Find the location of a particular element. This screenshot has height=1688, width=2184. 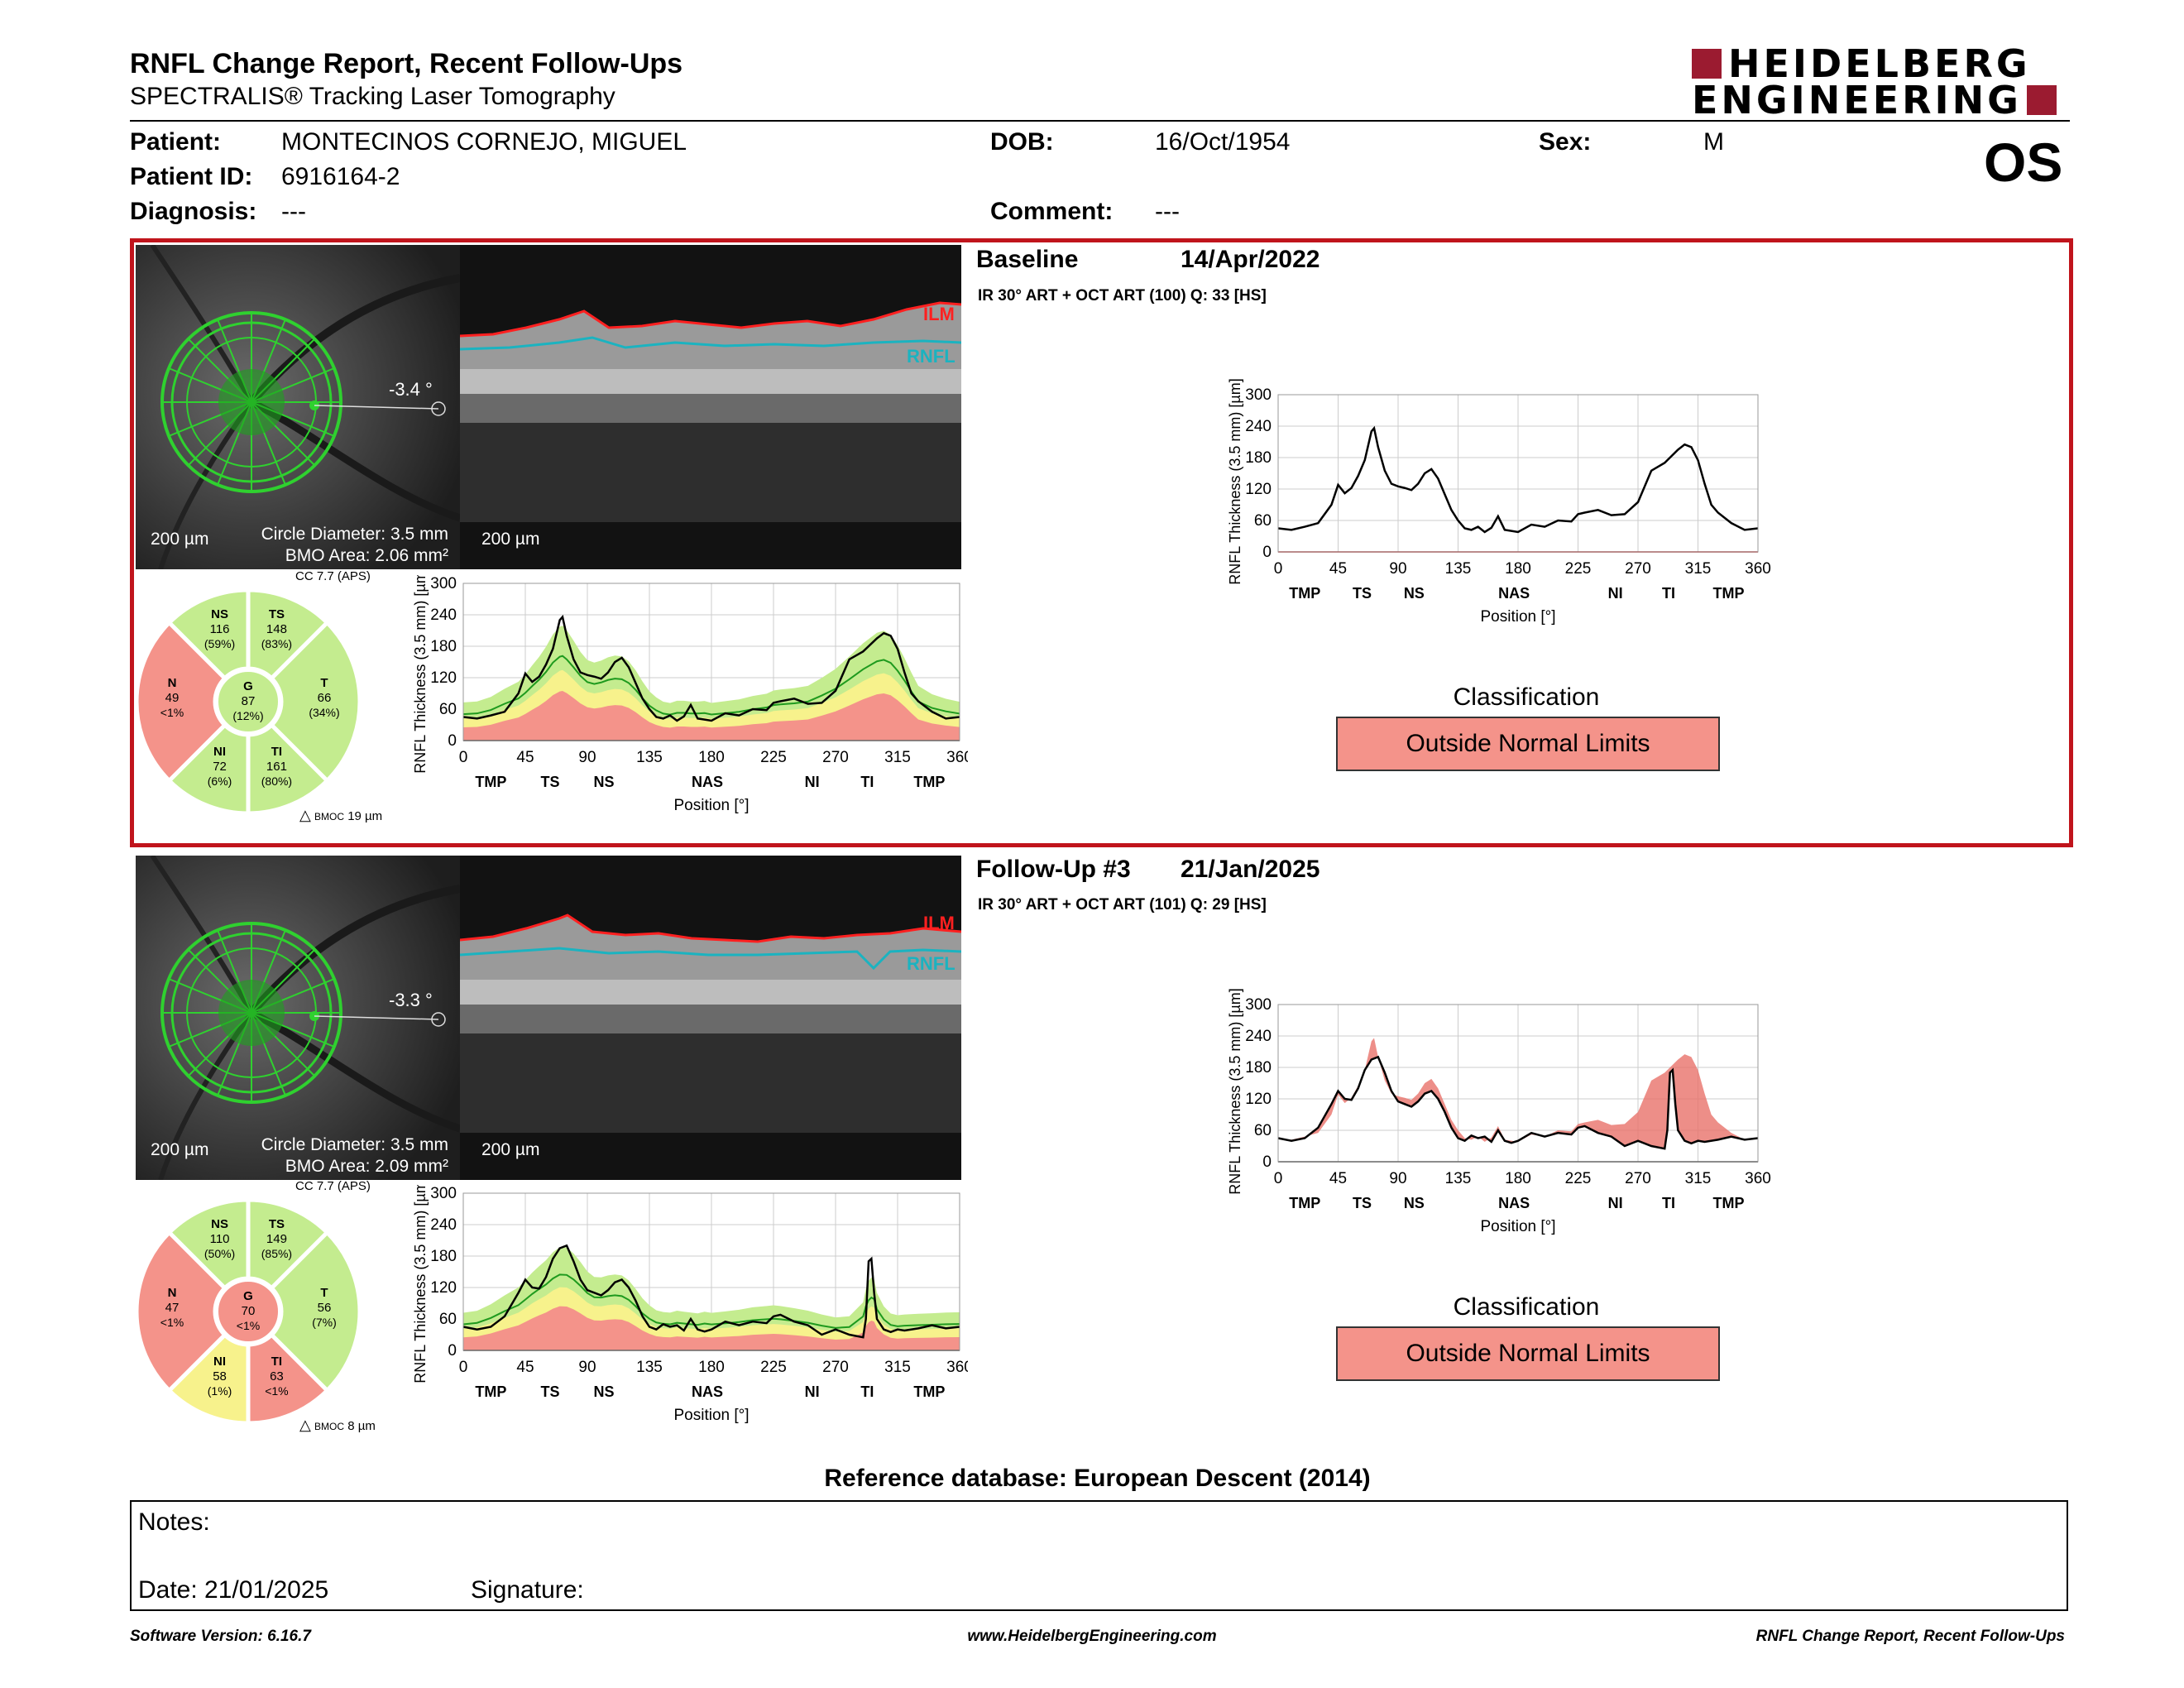

baseline-cc: CC 7.7 (APS) is located at coordinates (333, 576).